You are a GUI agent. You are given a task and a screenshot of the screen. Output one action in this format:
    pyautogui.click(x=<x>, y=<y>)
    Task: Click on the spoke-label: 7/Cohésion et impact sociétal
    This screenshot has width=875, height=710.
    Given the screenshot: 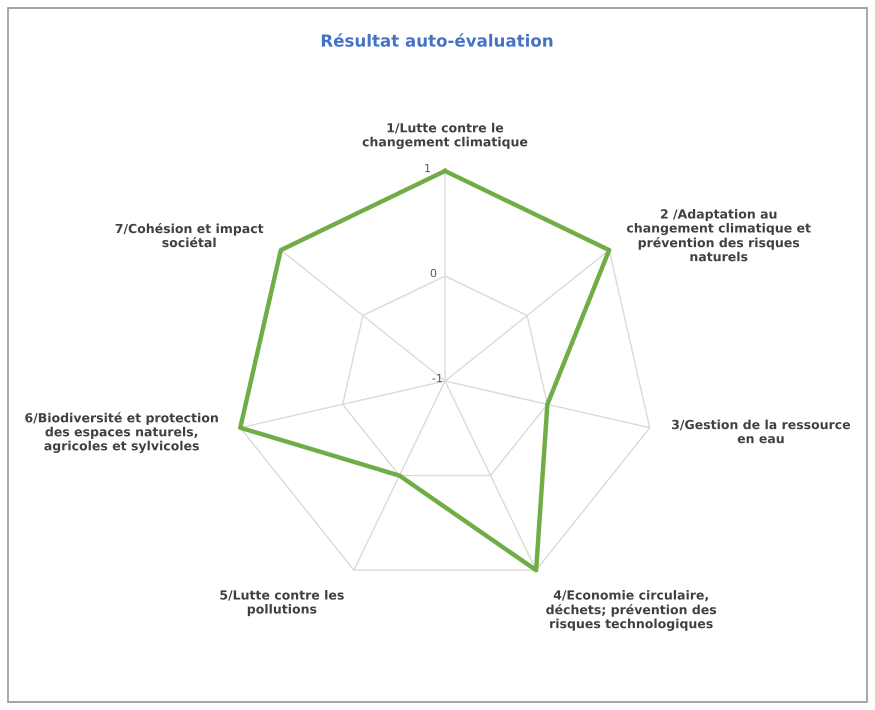 What is the action you would take?
    pyautogui.click(x=190, y=235)
    